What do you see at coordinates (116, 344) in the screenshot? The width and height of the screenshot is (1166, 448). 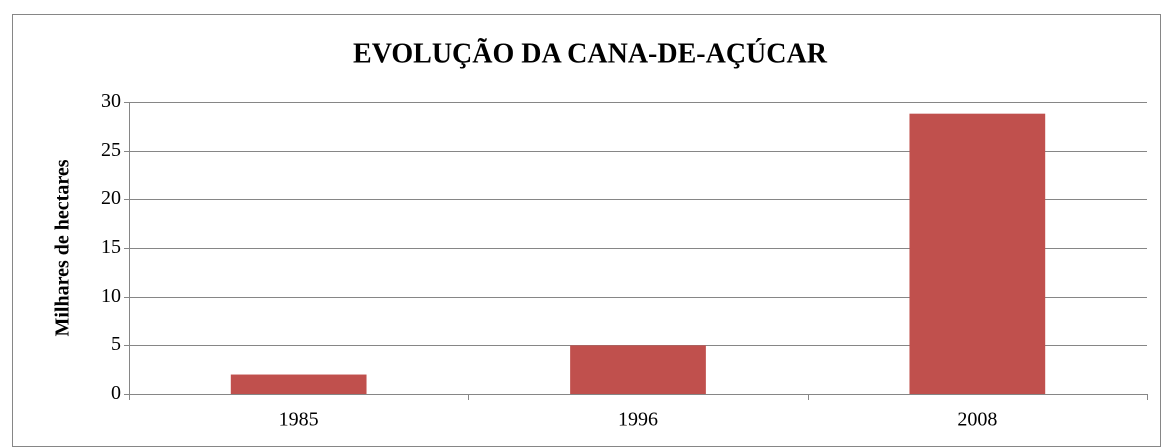 I see `y-tick-label: 5` at bounding box center [116, 344].